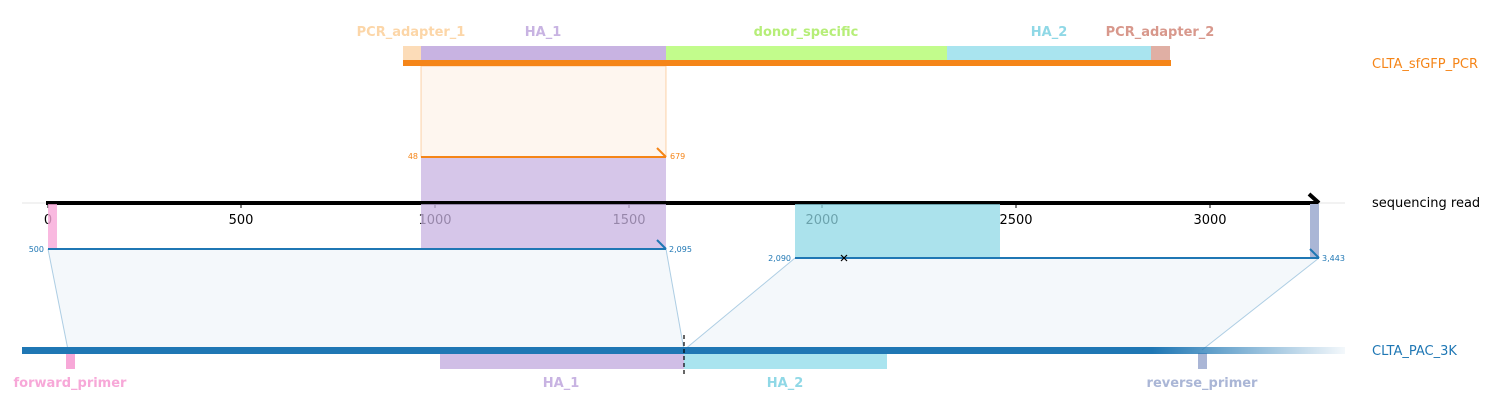  I want to click on read-ha-1-overlap-lower, so click(543, 226).